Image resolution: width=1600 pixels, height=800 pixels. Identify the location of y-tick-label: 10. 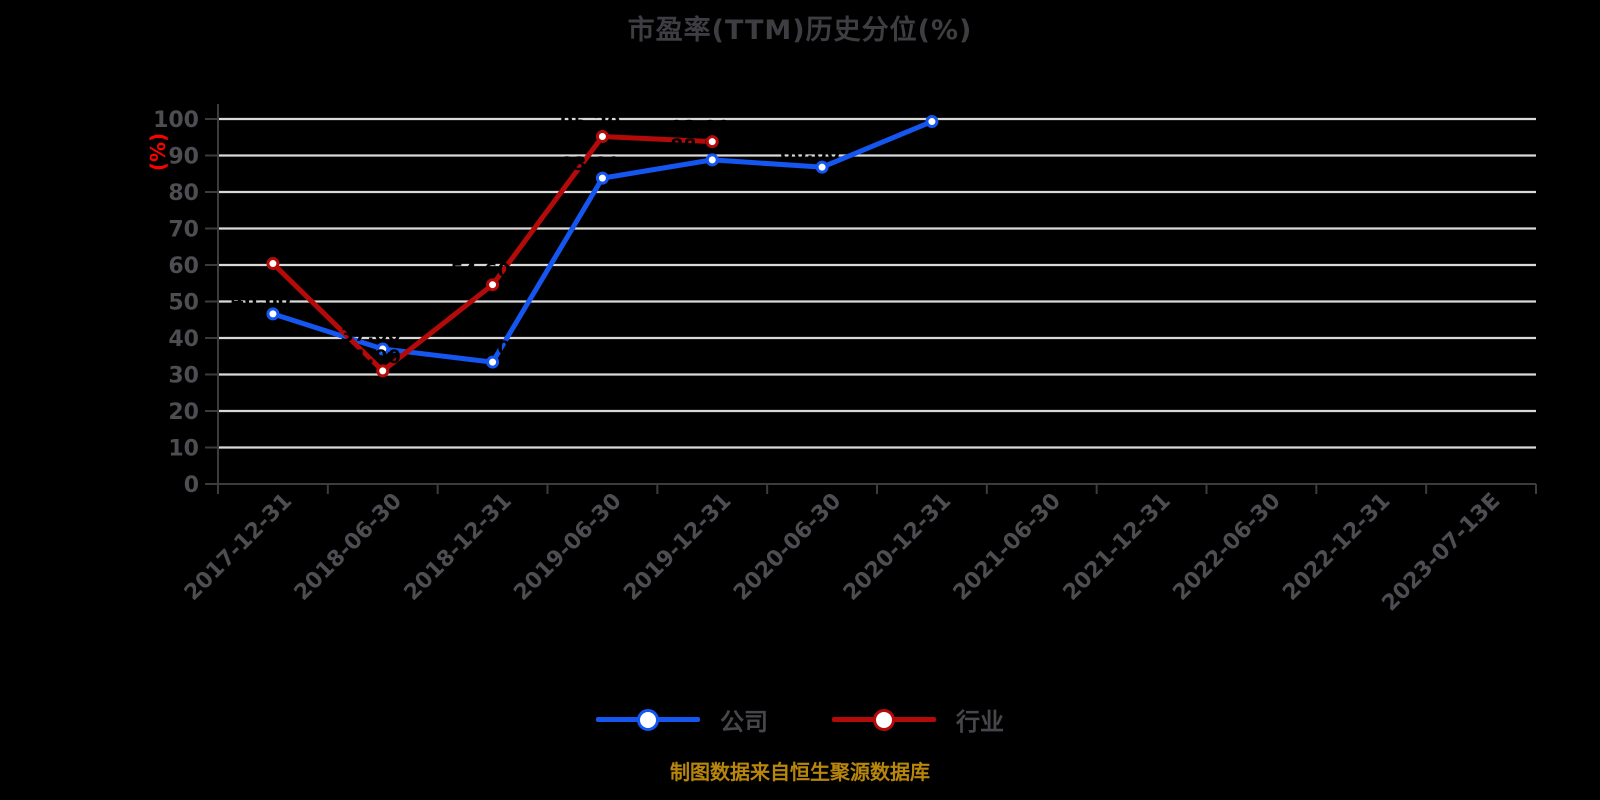
(183, 449).